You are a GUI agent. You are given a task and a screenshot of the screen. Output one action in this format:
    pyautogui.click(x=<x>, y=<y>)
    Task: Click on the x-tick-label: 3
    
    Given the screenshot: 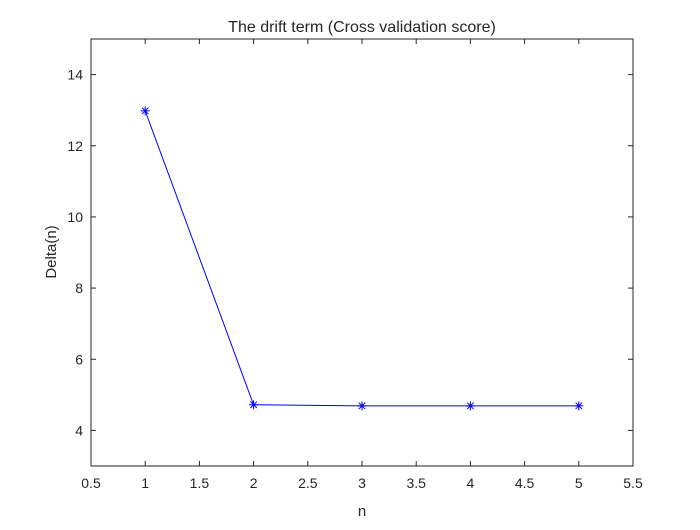 What is the action you would take?
    pyautogui.click(x=362, y=483)
    